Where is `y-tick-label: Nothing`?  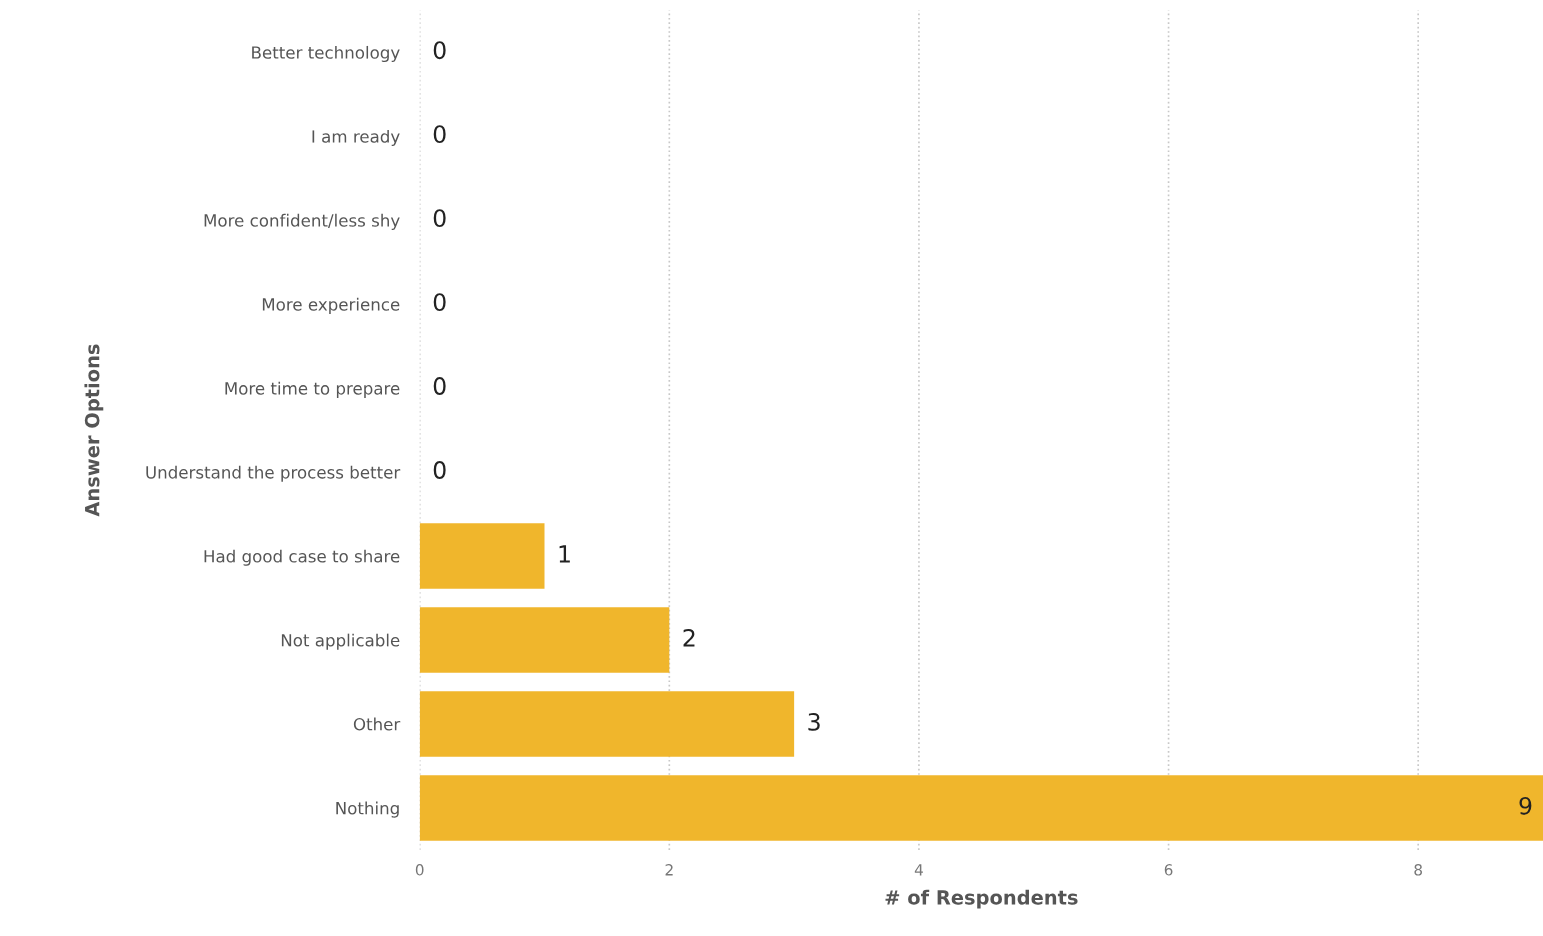 y-tick-label: Nothing is located at coordinates (367, 809).